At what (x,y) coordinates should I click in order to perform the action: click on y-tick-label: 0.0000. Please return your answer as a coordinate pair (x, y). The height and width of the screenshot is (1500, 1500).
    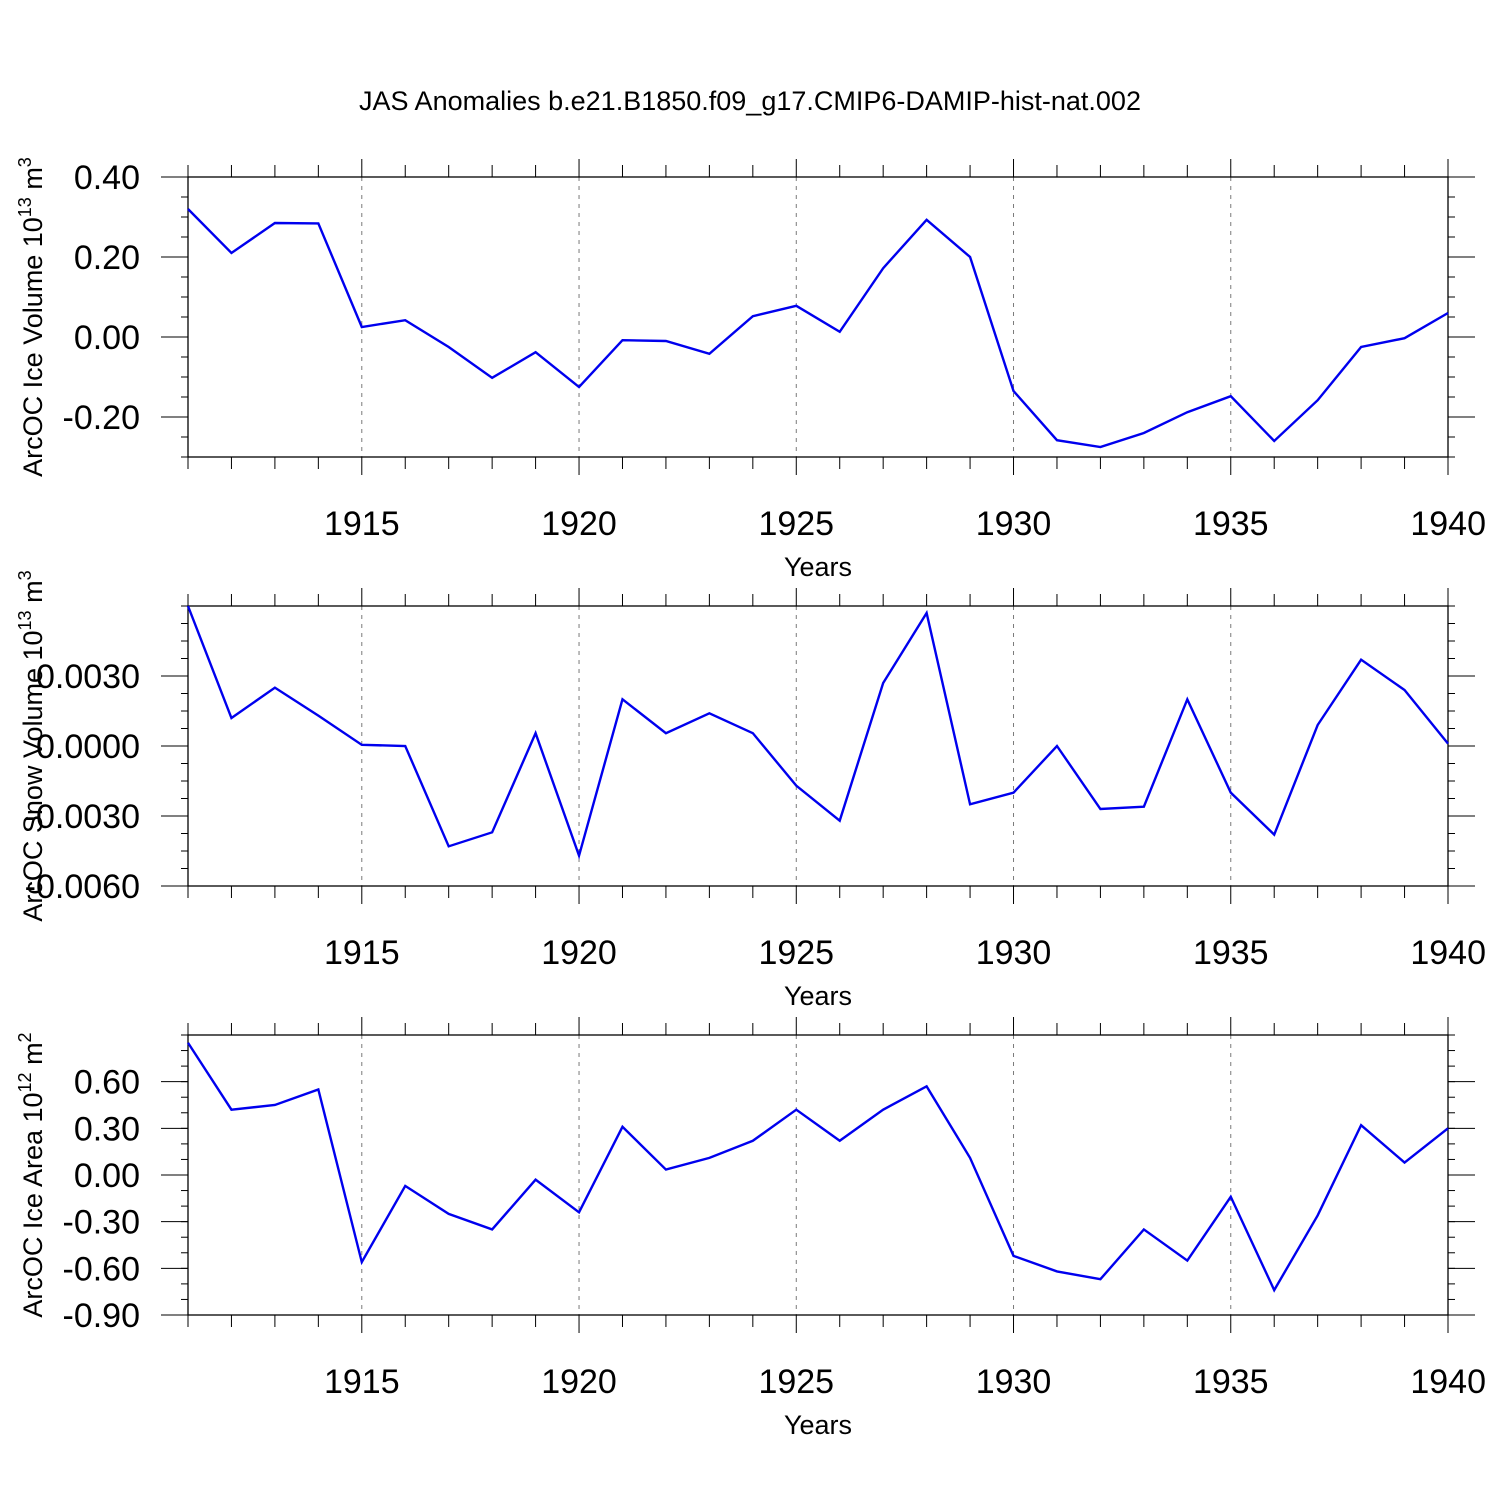
    Looking at the image, I should click on (88, 747).